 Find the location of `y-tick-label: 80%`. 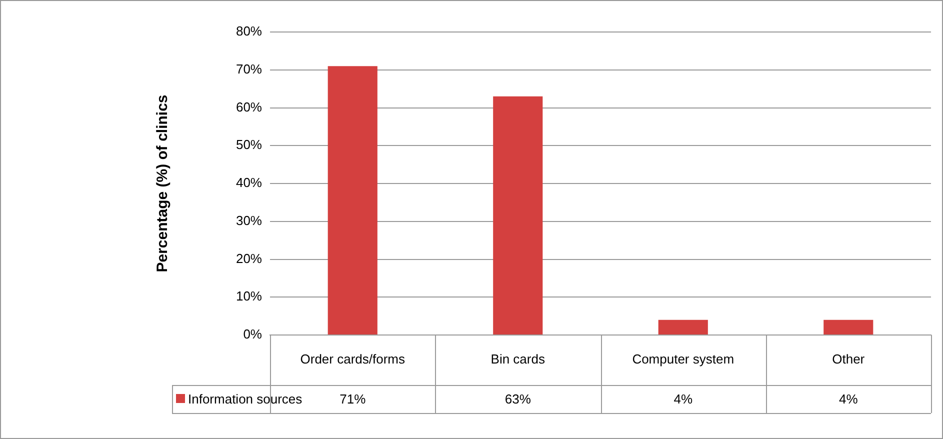

y-tick-label: 80% is located at coordinates (249, 31).